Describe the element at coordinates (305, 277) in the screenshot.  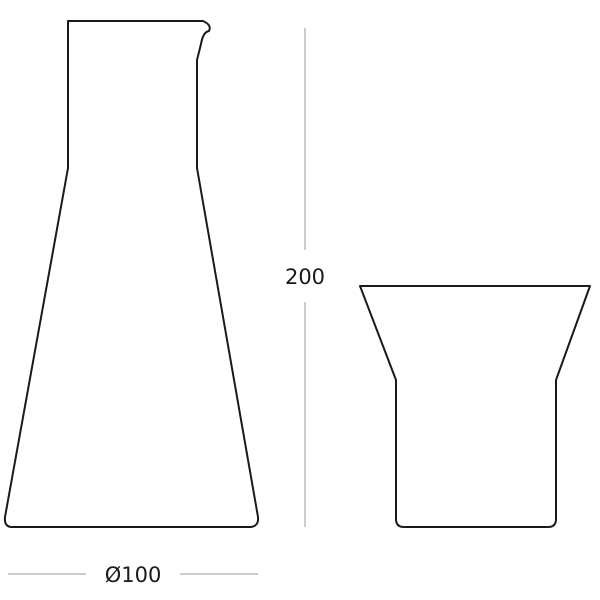
I see `height-dimension-label: 200` at that location.